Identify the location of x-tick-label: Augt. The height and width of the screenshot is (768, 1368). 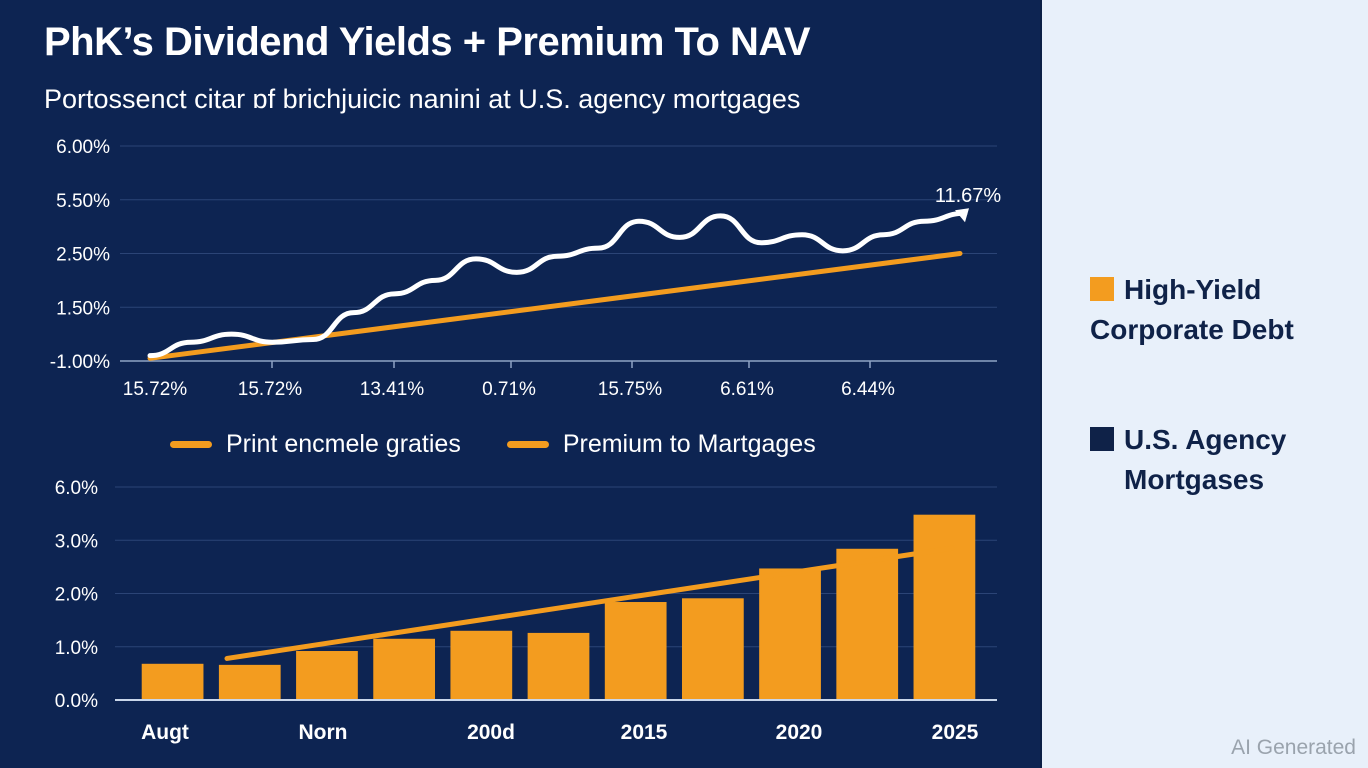
(165, 732).